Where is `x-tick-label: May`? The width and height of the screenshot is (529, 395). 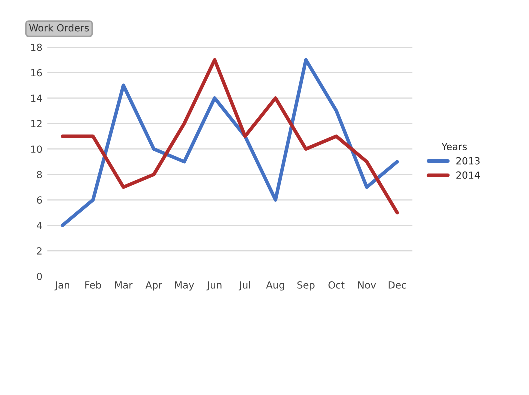
x-tick-label: May is located at coordinates (184, 286).